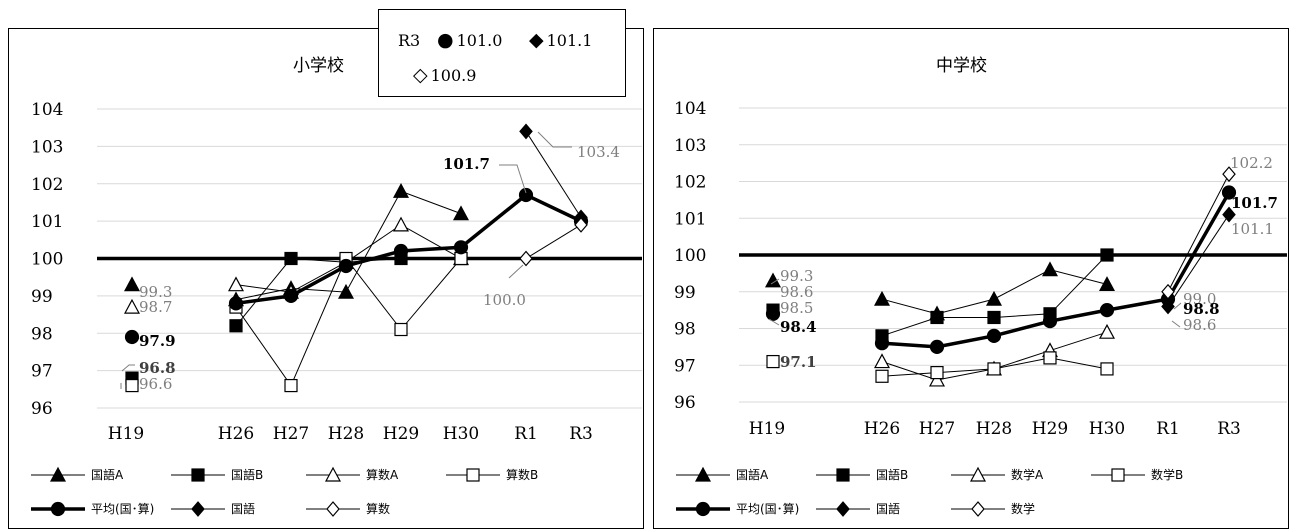 The width and height of the screenshot is (1289, 529). I want to click on x-tick-label: H26, so click(236, 434).